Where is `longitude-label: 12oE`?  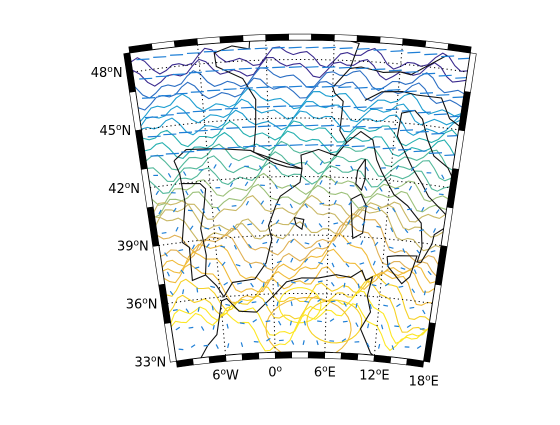
longitude-label: 12oE is located at coordinates (374, 375).